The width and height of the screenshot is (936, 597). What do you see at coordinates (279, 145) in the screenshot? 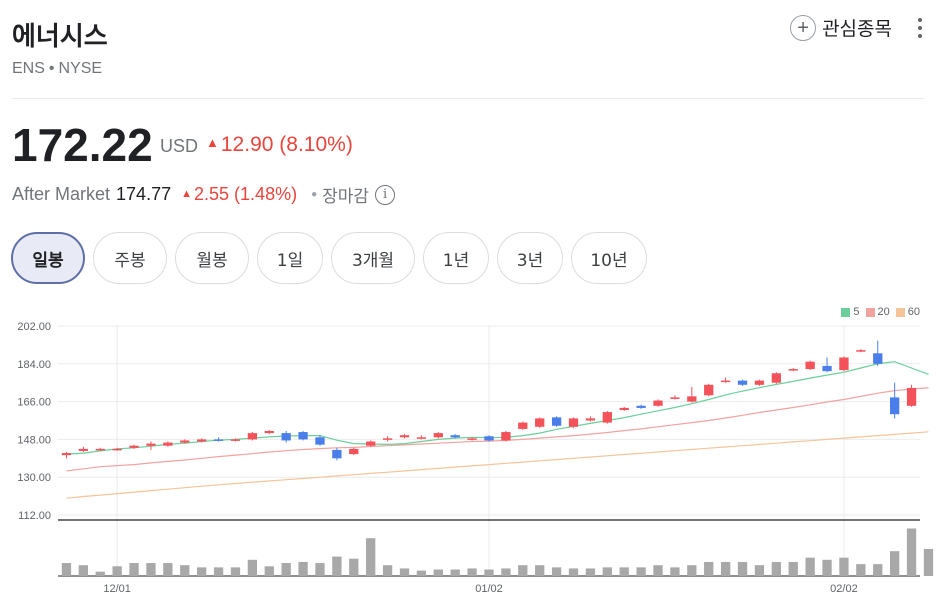
I see `price-change: ▲12.90 (8.10%)` at bounding box center [279, 145].